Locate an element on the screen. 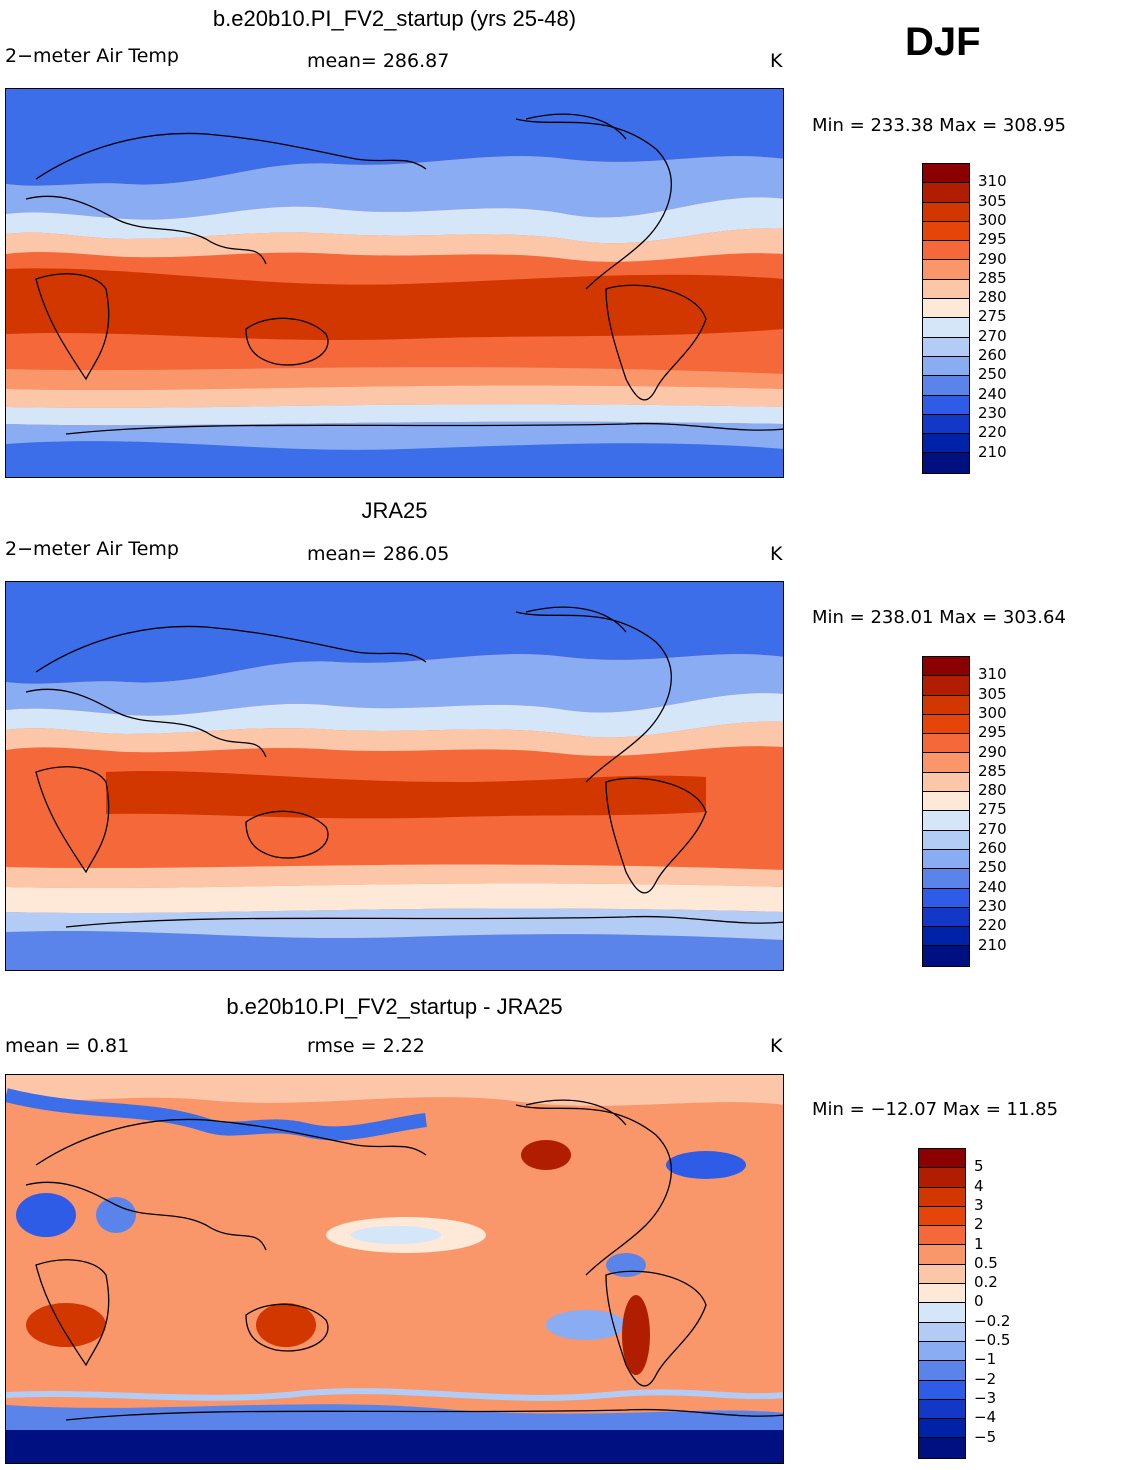  panel3-title: b.e20b10.PI_FV2_startup - JRA25 is located at coordinates (394, 1006).